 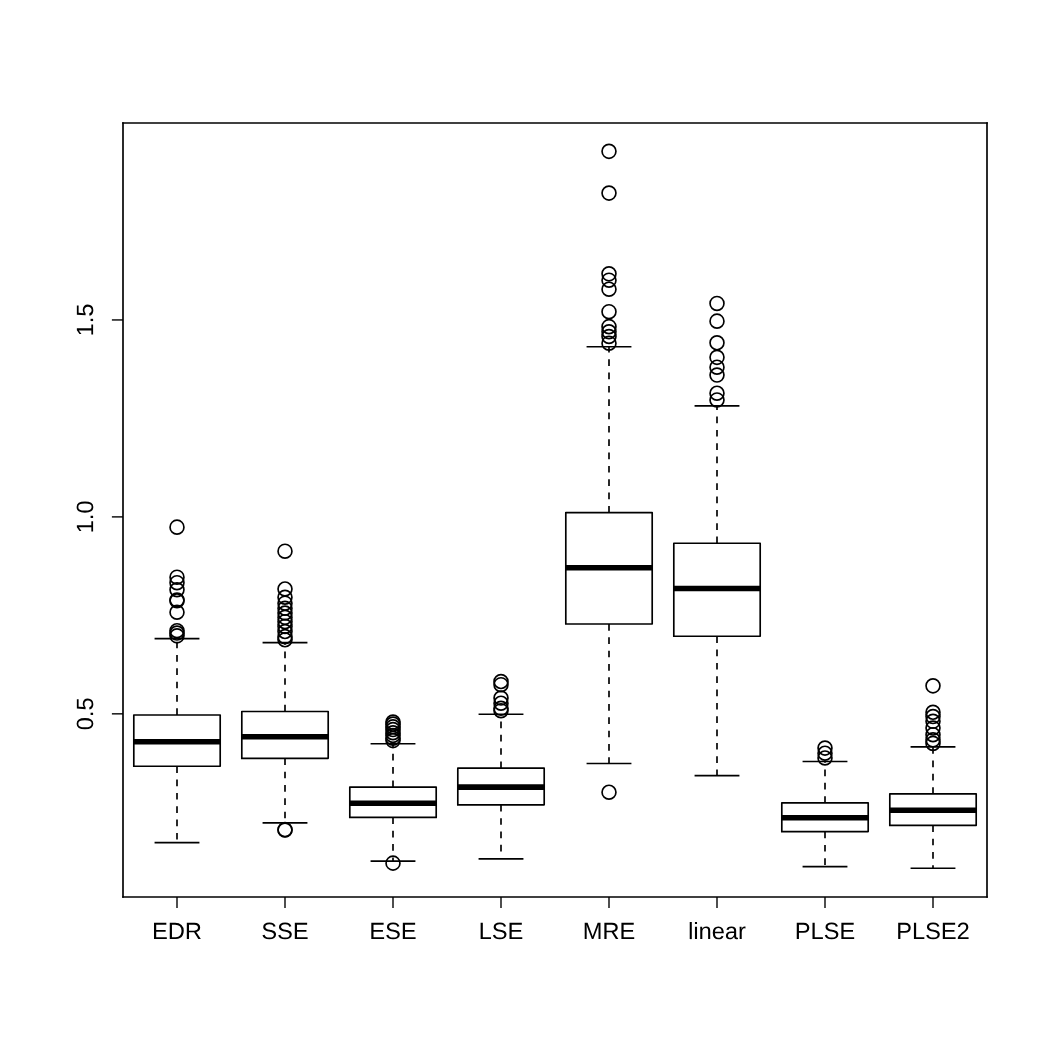 What do you see at coordinates (933, 931) in the screenshot?
I see `x-tick-label: PLSE2` at bounding box center [933, 931].